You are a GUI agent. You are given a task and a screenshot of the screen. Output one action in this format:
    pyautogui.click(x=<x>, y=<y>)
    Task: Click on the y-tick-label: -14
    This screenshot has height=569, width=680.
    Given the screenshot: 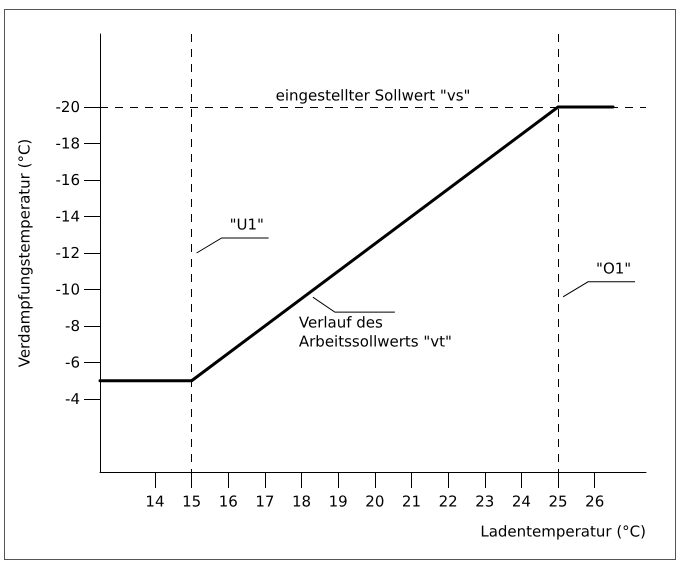 What is the action you would take?
    pyautogui.click(x=68, y=217)
    